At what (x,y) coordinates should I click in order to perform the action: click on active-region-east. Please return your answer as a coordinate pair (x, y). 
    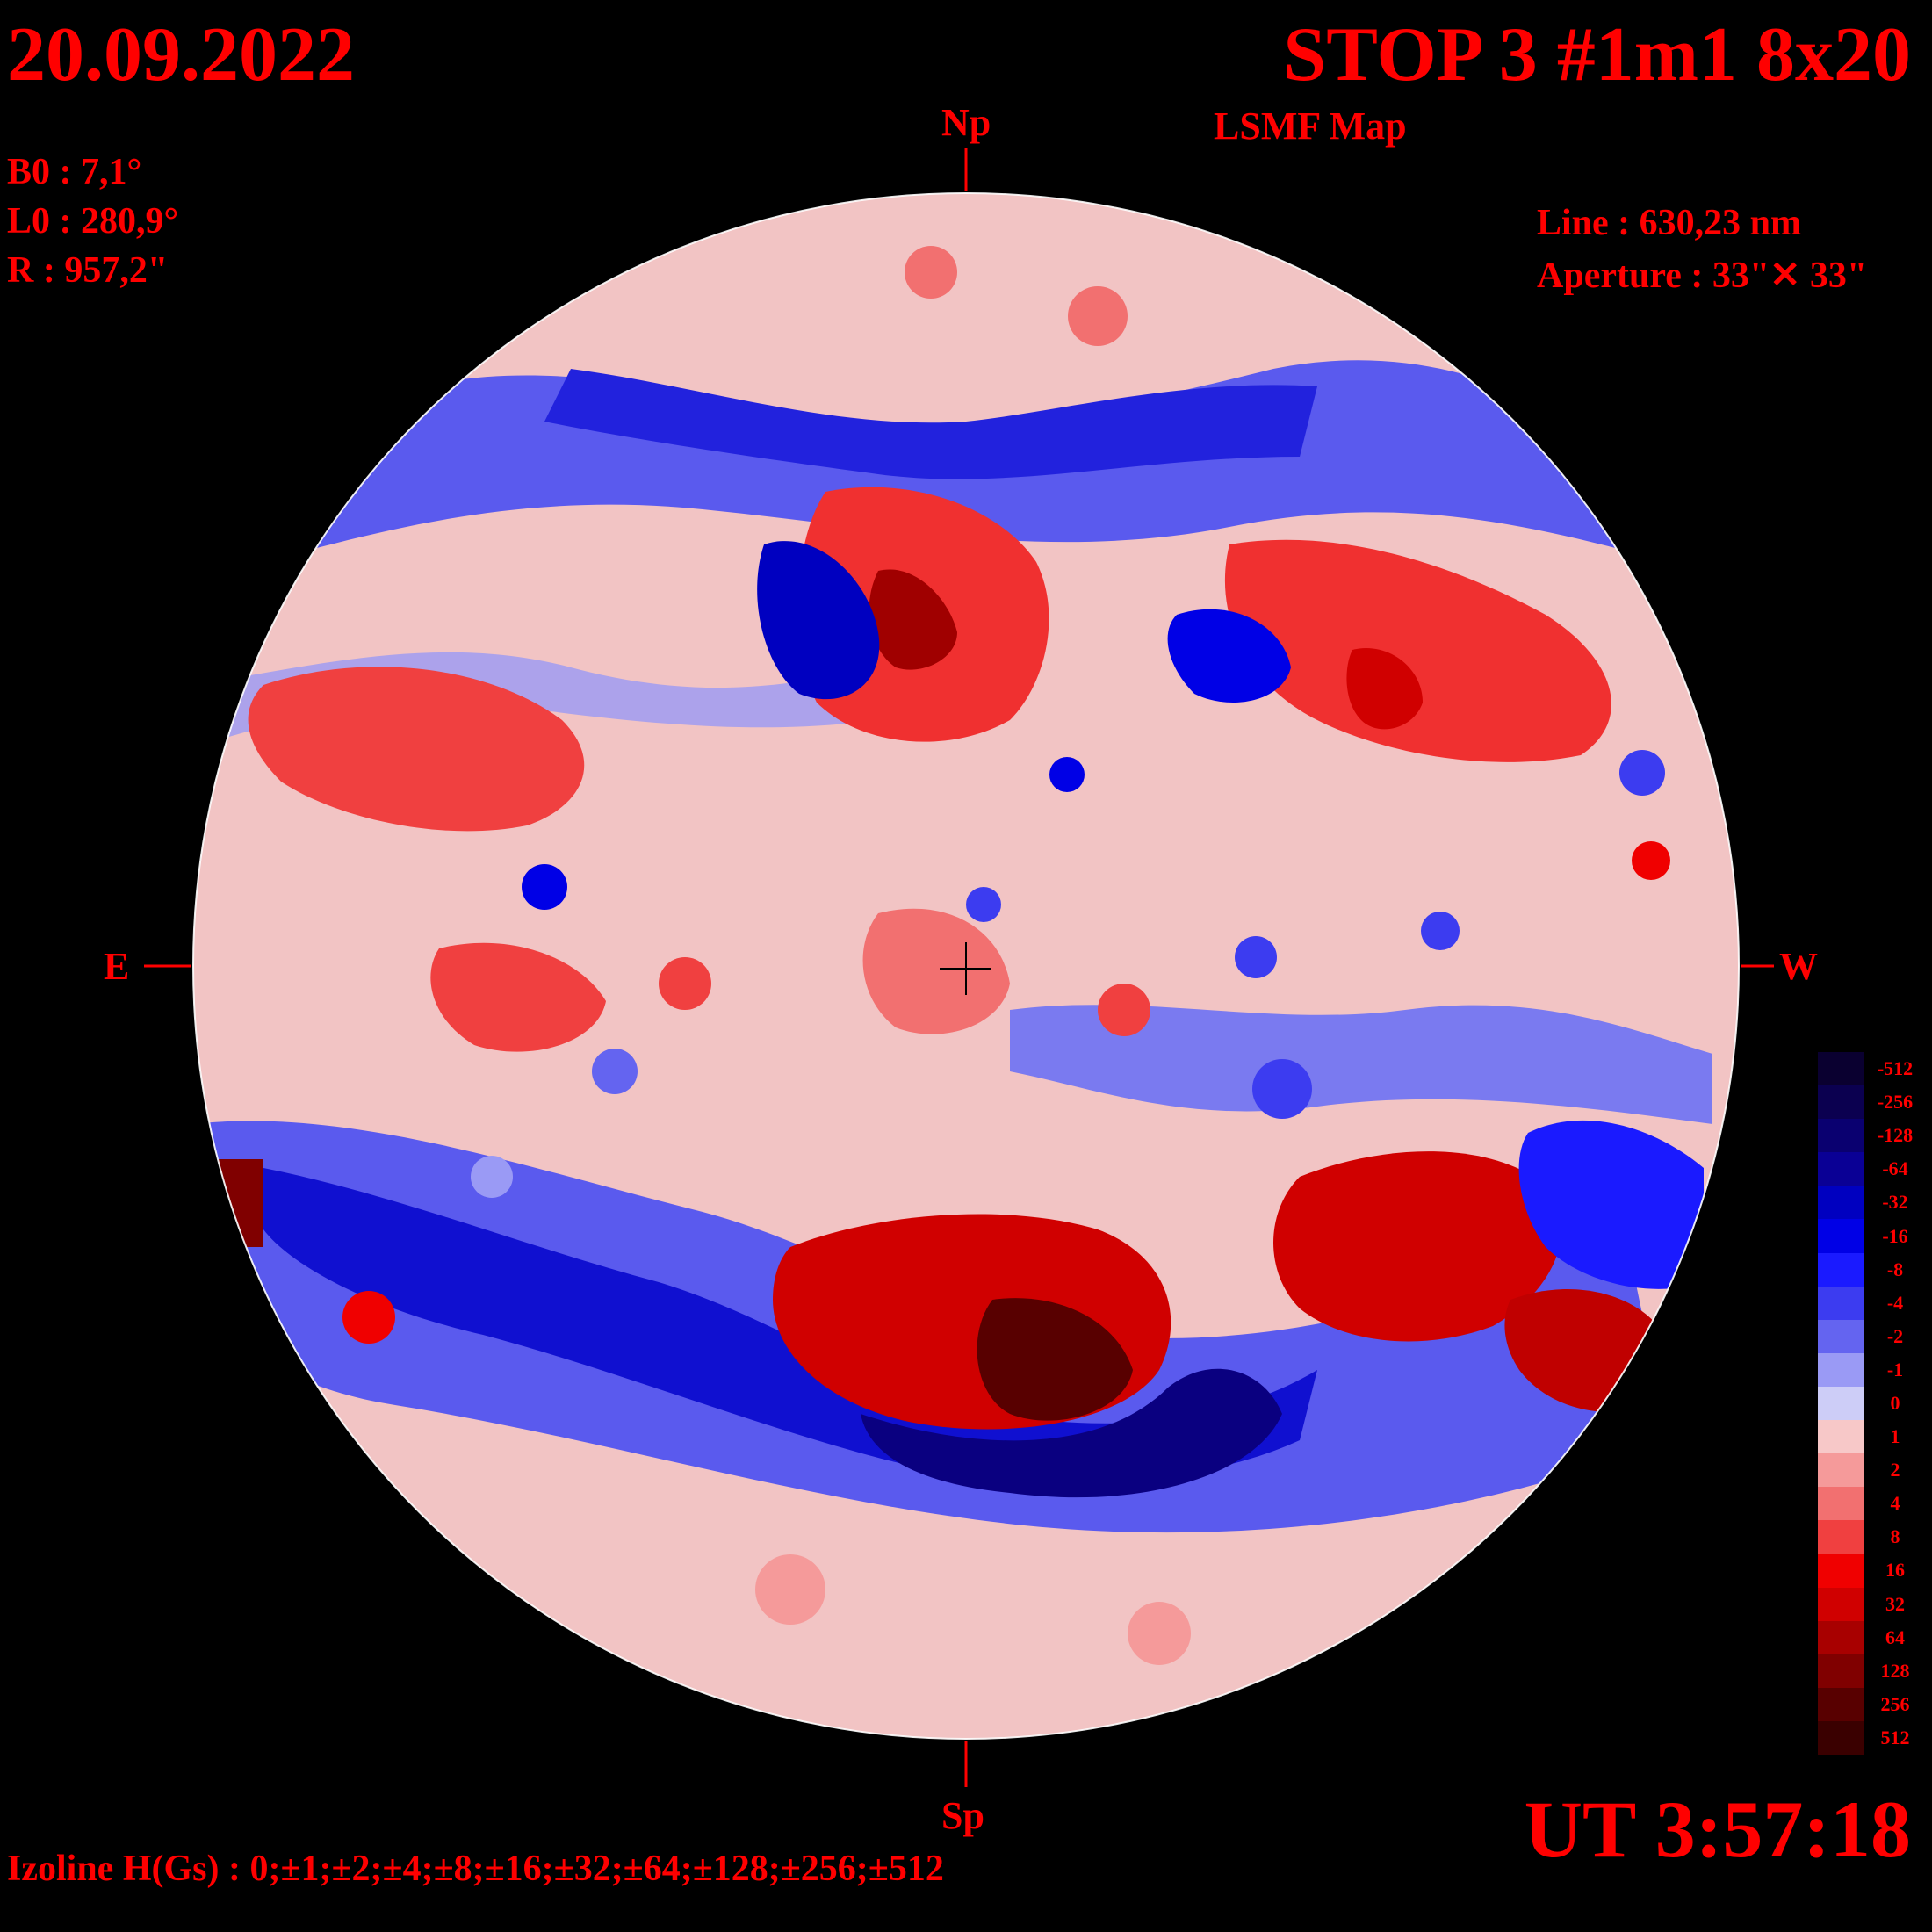
    Looking at the image, I should click on (417, 749).